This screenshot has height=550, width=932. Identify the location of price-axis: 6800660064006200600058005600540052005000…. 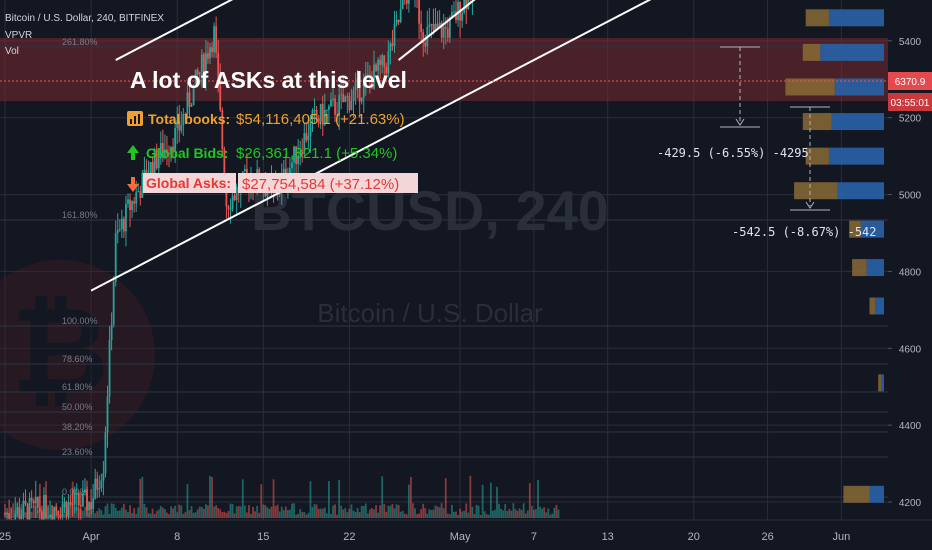
(910, 260).